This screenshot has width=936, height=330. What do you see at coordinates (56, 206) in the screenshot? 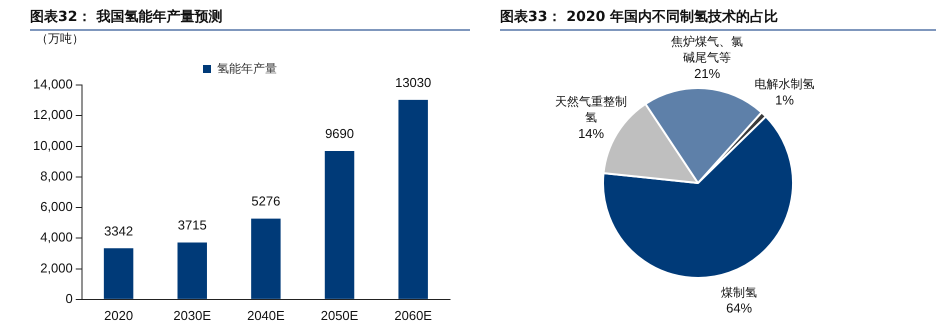
I see `y-tick-label: 6,000` at bounding box center [56, 206].